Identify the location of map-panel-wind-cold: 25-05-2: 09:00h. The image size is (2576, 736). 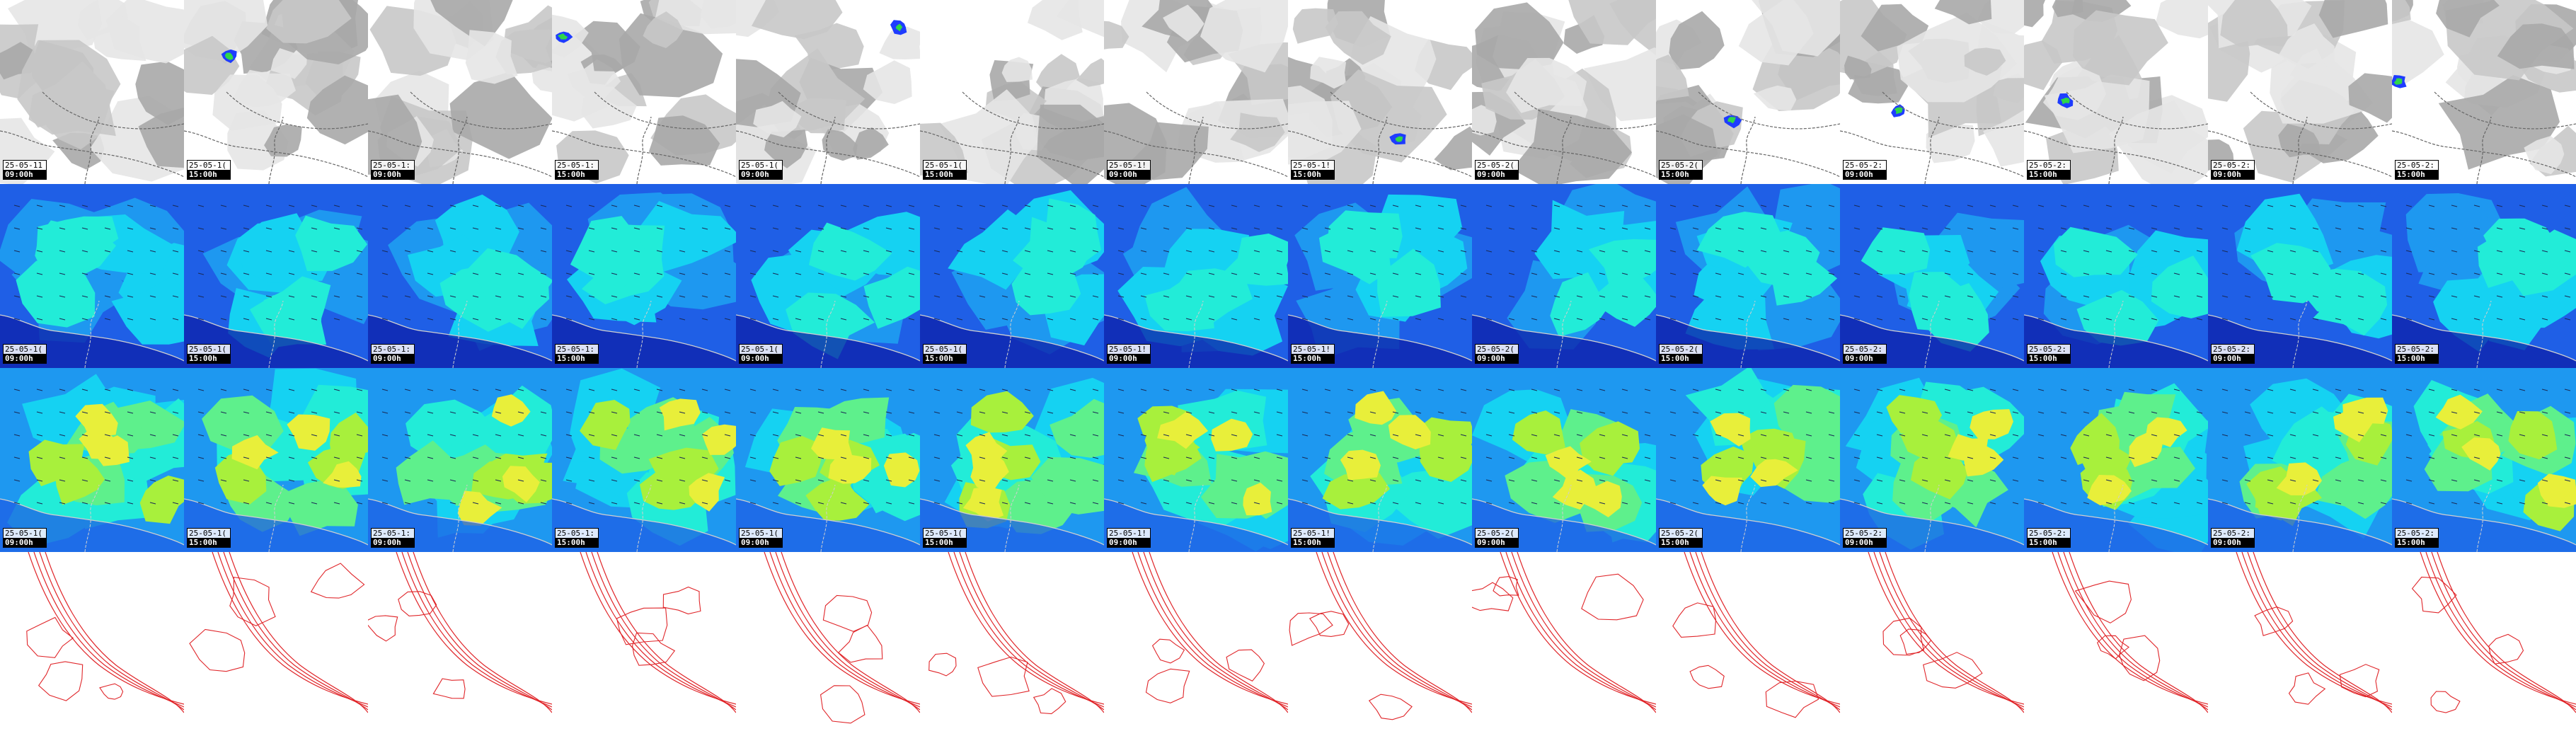
(2300, 276).